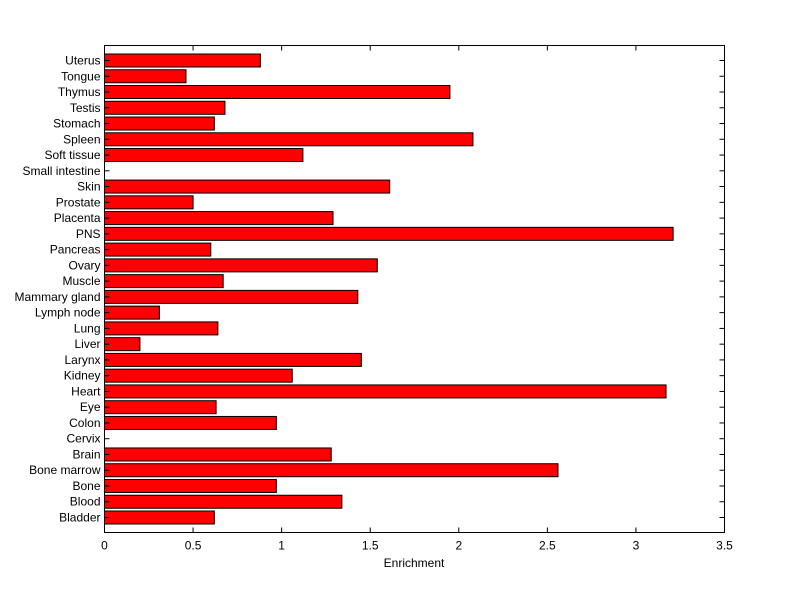  What do you see at coordinates (82, 360) in the screenshot?
I see `y-tick-label: Larynx` at bounding box center [82, 360].